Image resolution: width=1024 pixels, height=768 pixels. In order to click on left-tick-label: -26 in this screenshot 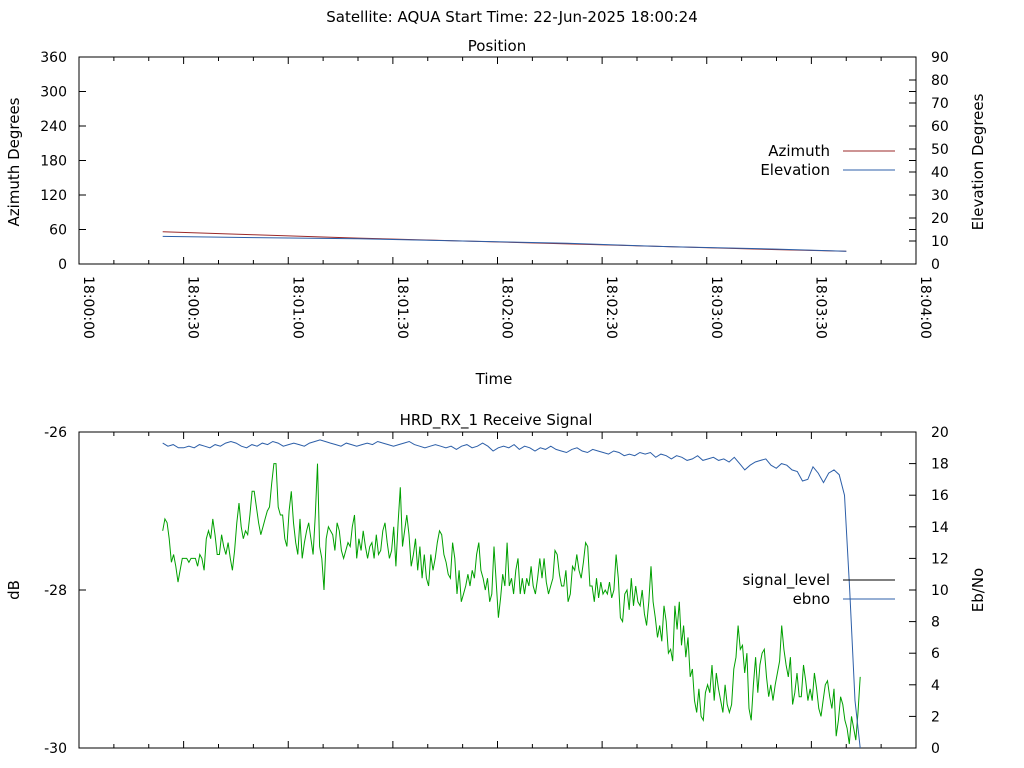, I will do `click(55, 433)`.